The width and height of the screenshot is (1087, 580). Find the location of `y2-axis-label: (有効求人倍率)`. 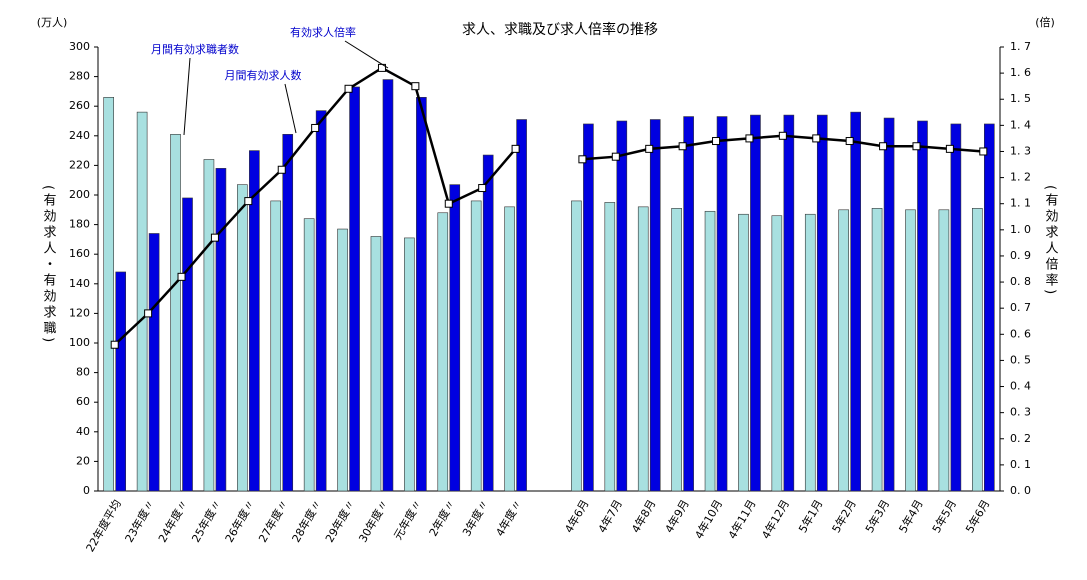

y2-axis-label: (有効求人倍率) is located at coordinates (1051, 241).